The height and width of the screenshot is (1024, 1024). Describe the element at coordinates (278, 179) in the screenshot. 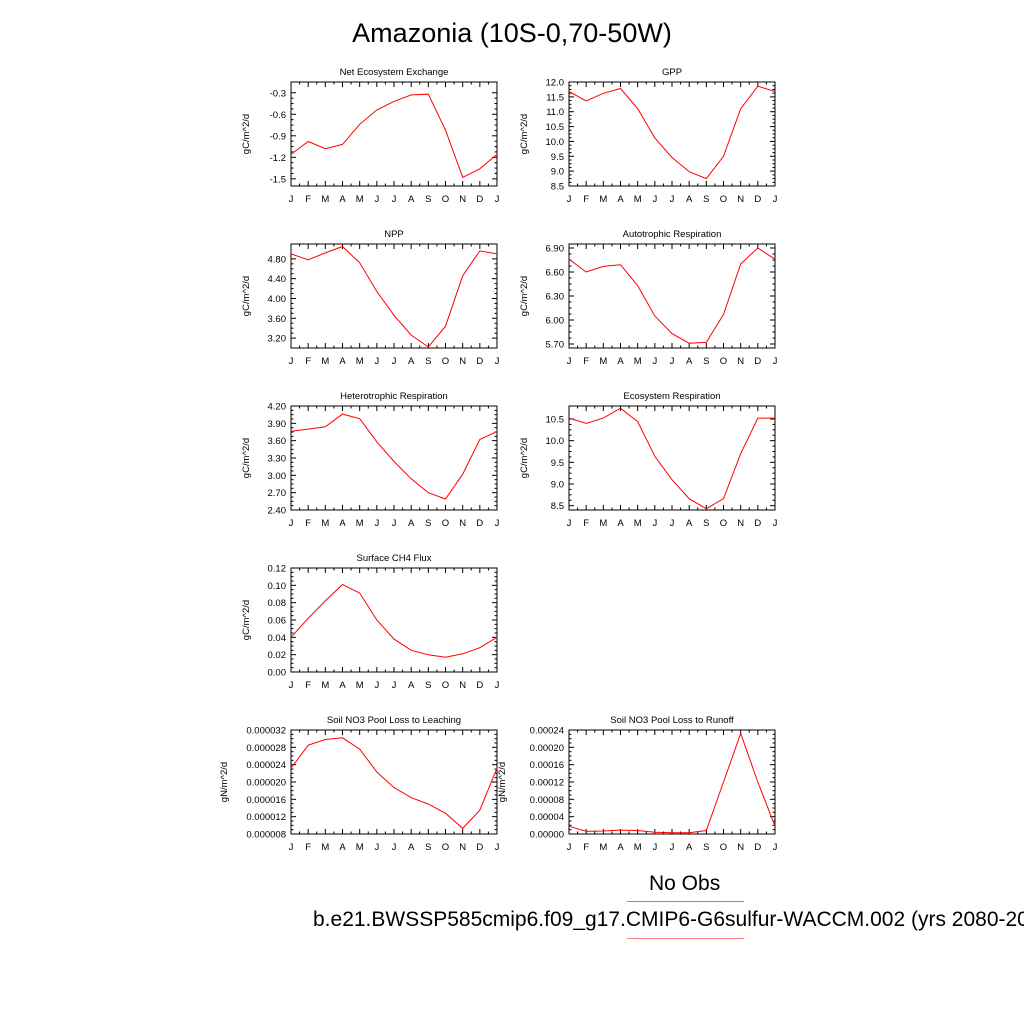

I see `y-tick-label: -1.5` at that location.